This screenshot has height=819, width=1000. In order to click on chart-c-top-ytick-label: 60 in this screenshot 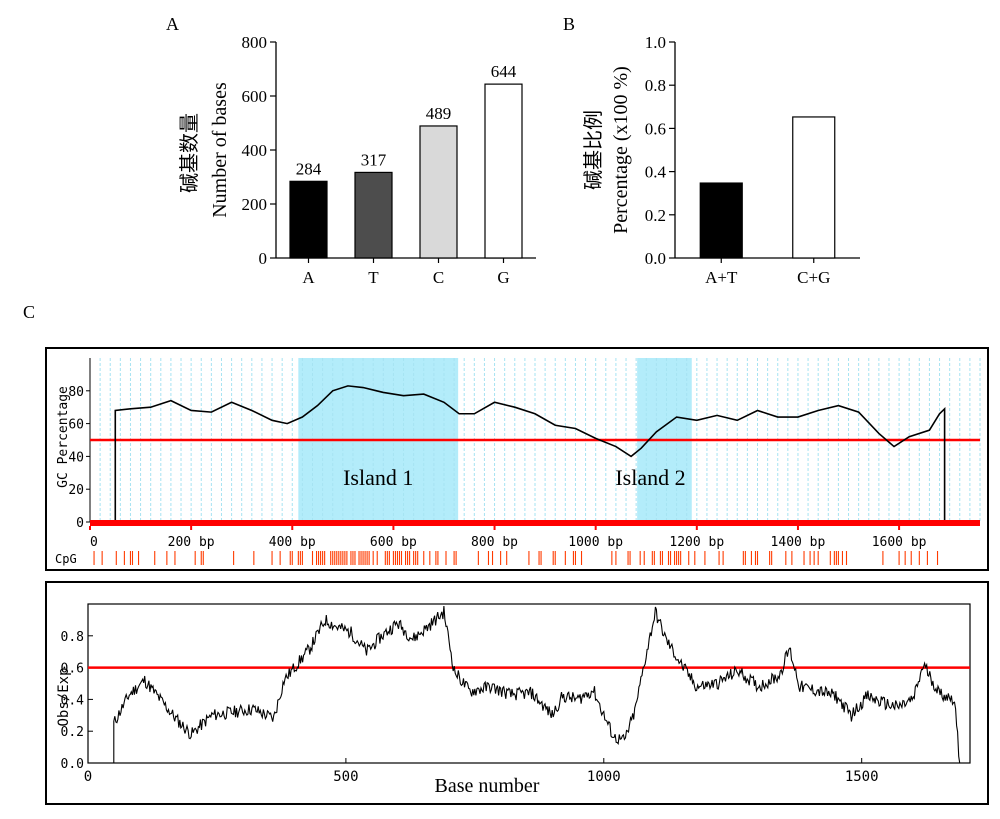, I will do `click(76, 425)`.